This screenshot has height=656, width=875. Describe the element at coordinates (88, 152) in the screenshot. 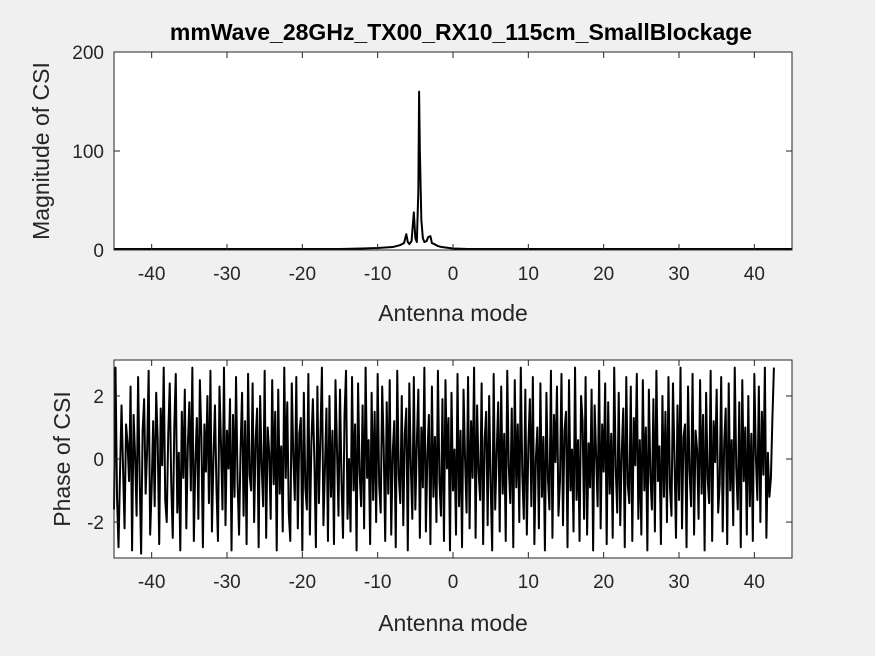

I see `y-tick-label: 100` at that location.